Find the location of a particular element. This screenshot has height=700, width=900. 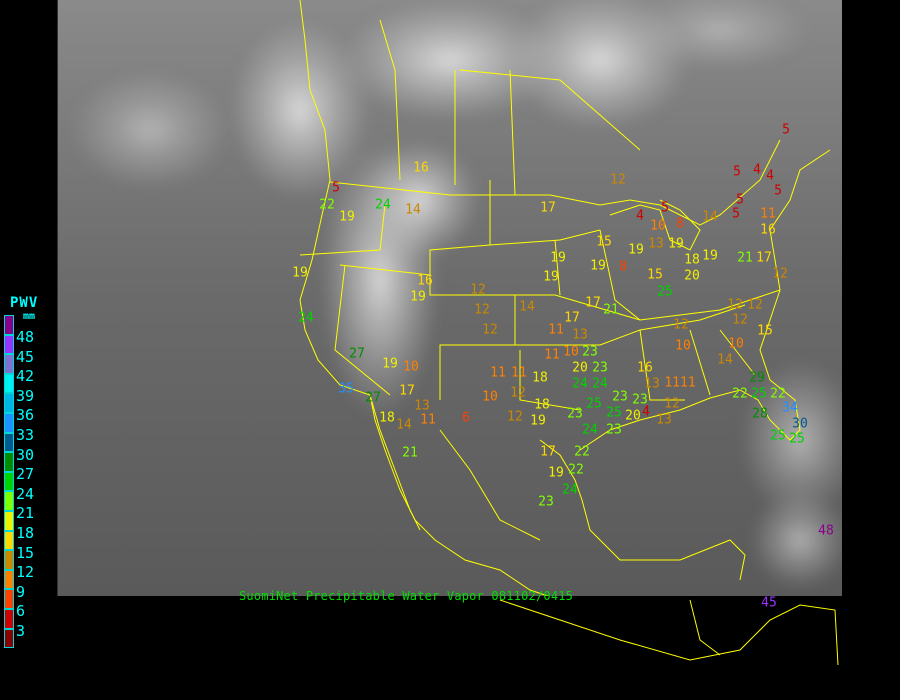

station-pwv-label: 15 is located at coordinates (604, 242).